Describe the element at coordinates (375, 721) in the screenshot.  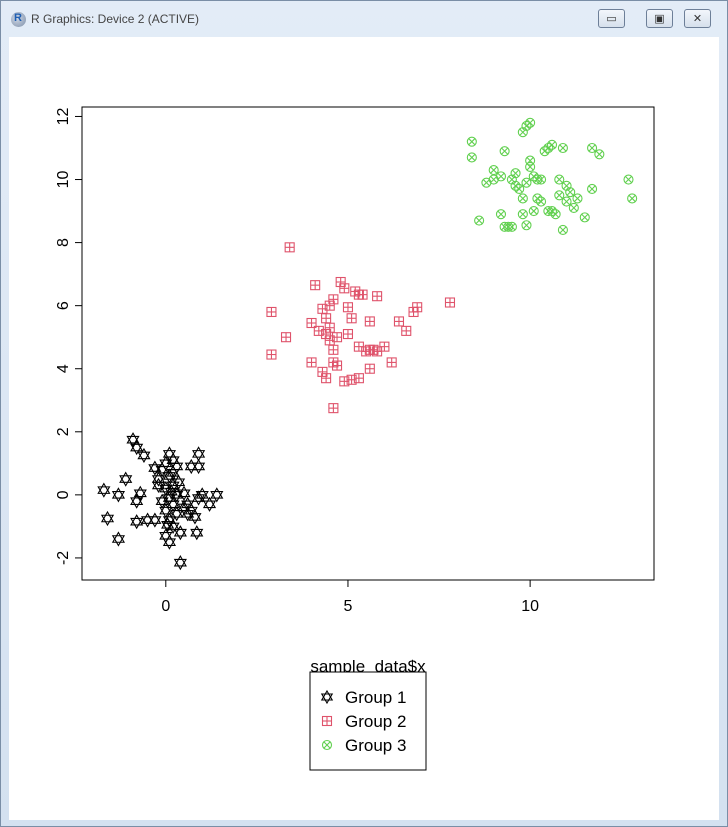
I see `legend-label: Group 2` at that location.